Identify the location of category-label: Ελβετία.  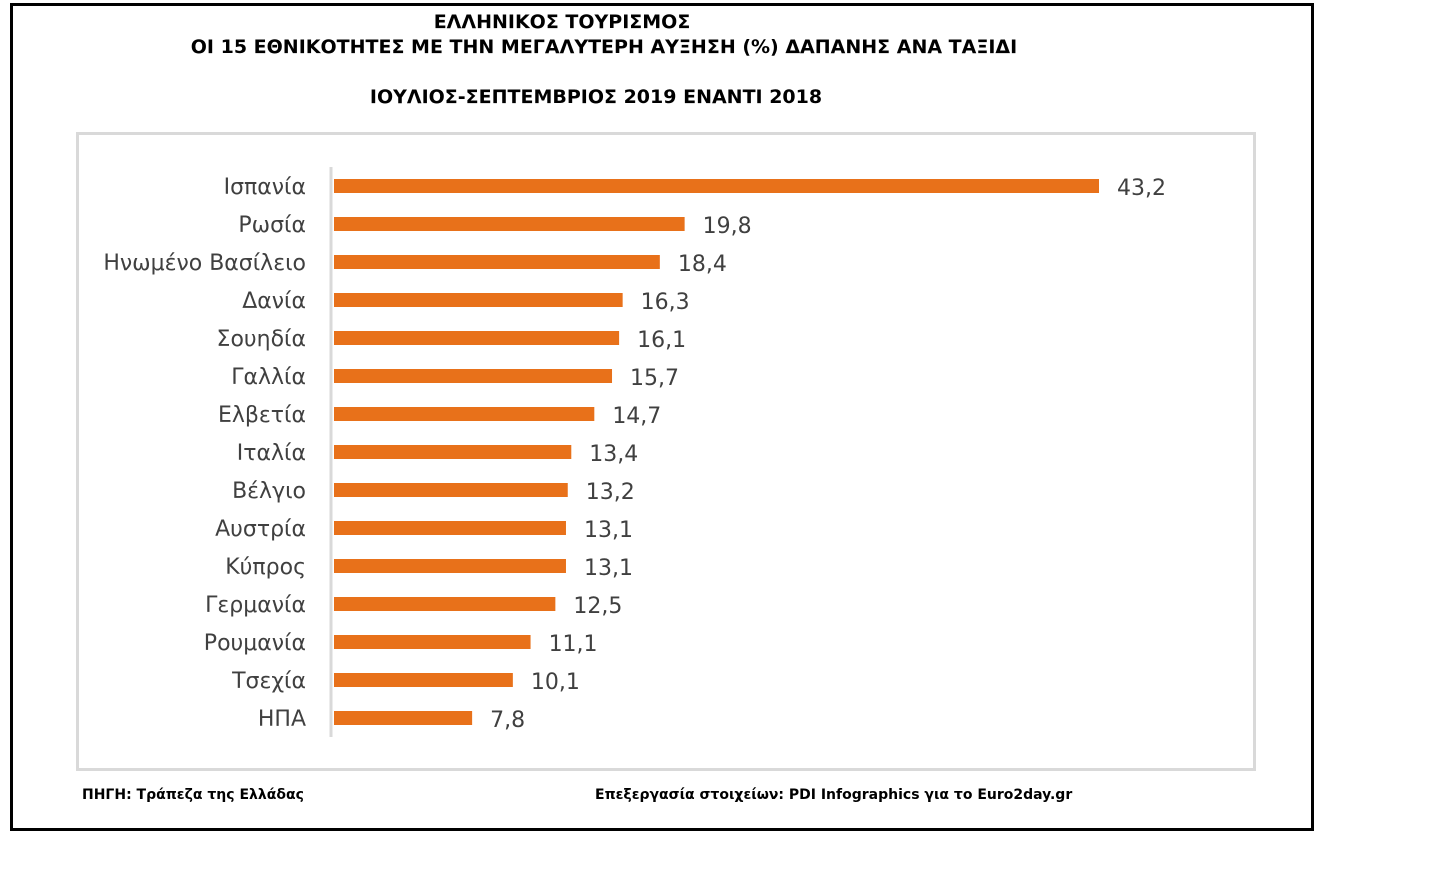
(262, 415).